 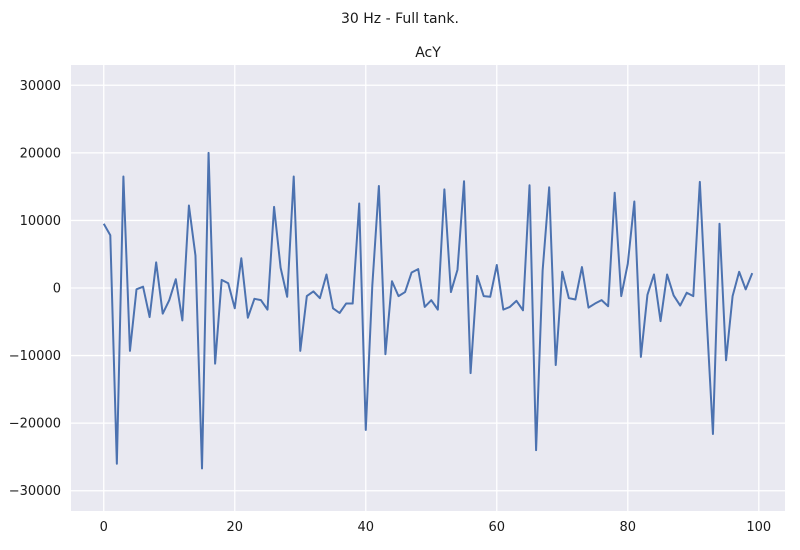 What do you see at coordinates (104, 527) in the screenshot?
I see `x-tick-label: 0` at bounding box center [104, 527].